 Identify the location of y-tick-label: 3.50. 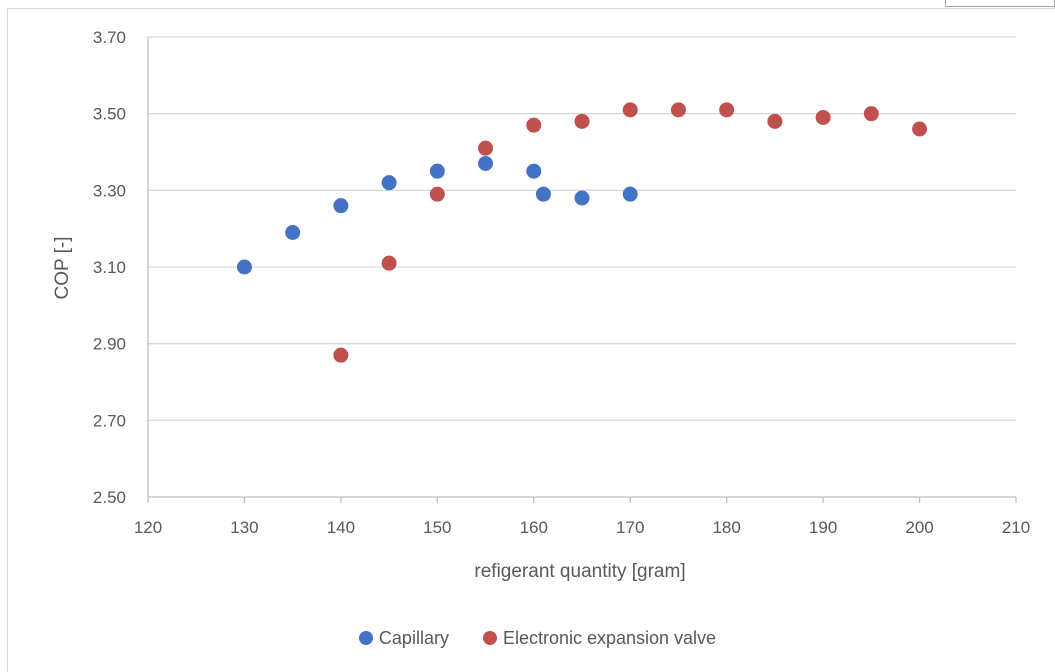
(109, 114).